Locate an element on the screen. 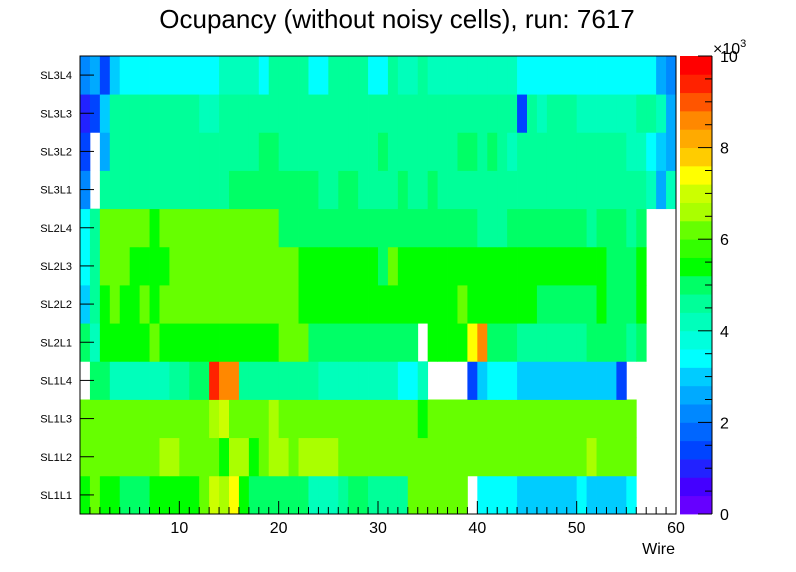 The image size is (796, 572). z-tick-label: 6 is located at coordinates (724, 240).